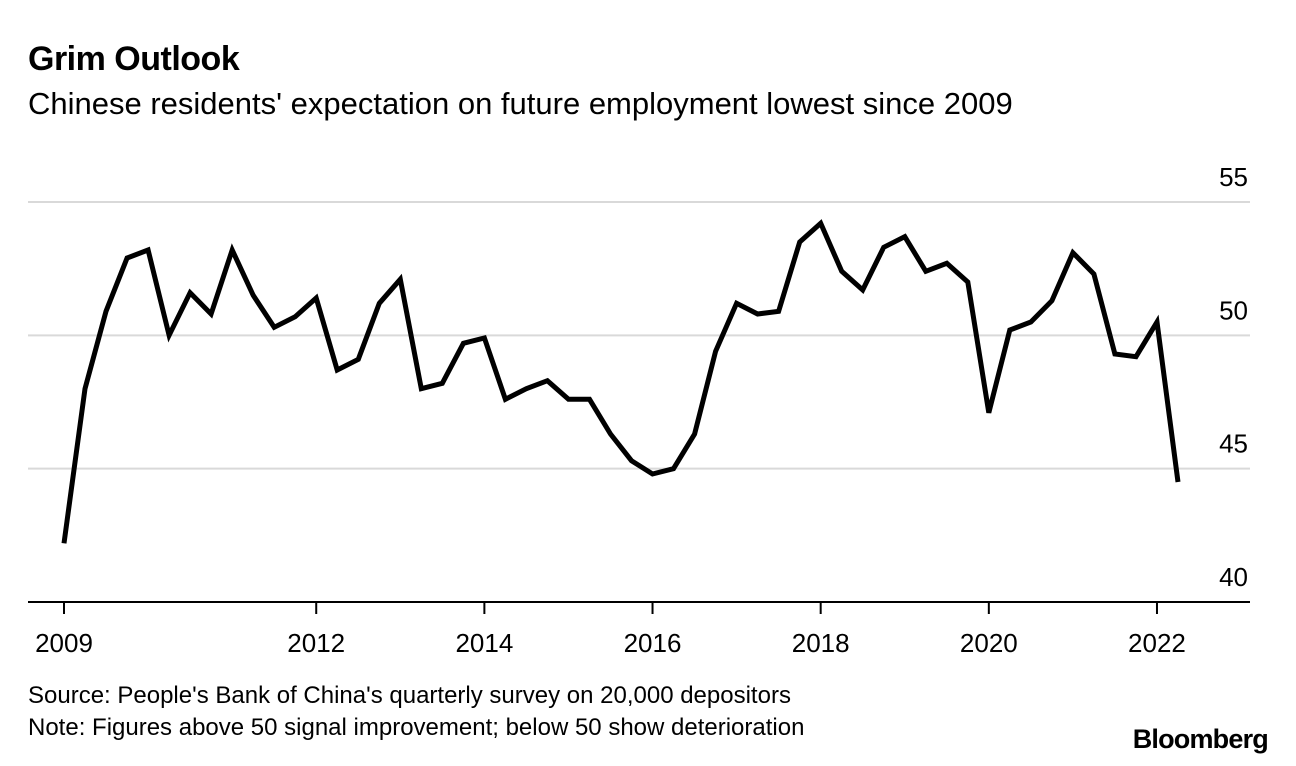  Describe the element at coordinates (134, 59) in the screenshot. I see `chart-title: Grim Outlook` at that location.